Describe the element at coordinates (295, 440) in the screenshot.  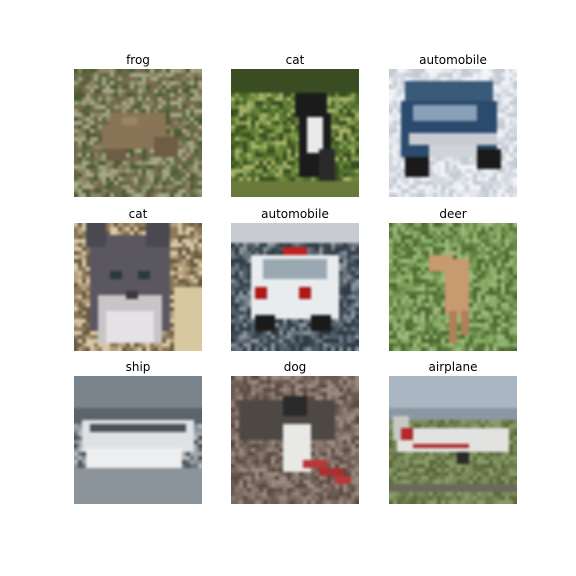
I see `dog-image` at that location.